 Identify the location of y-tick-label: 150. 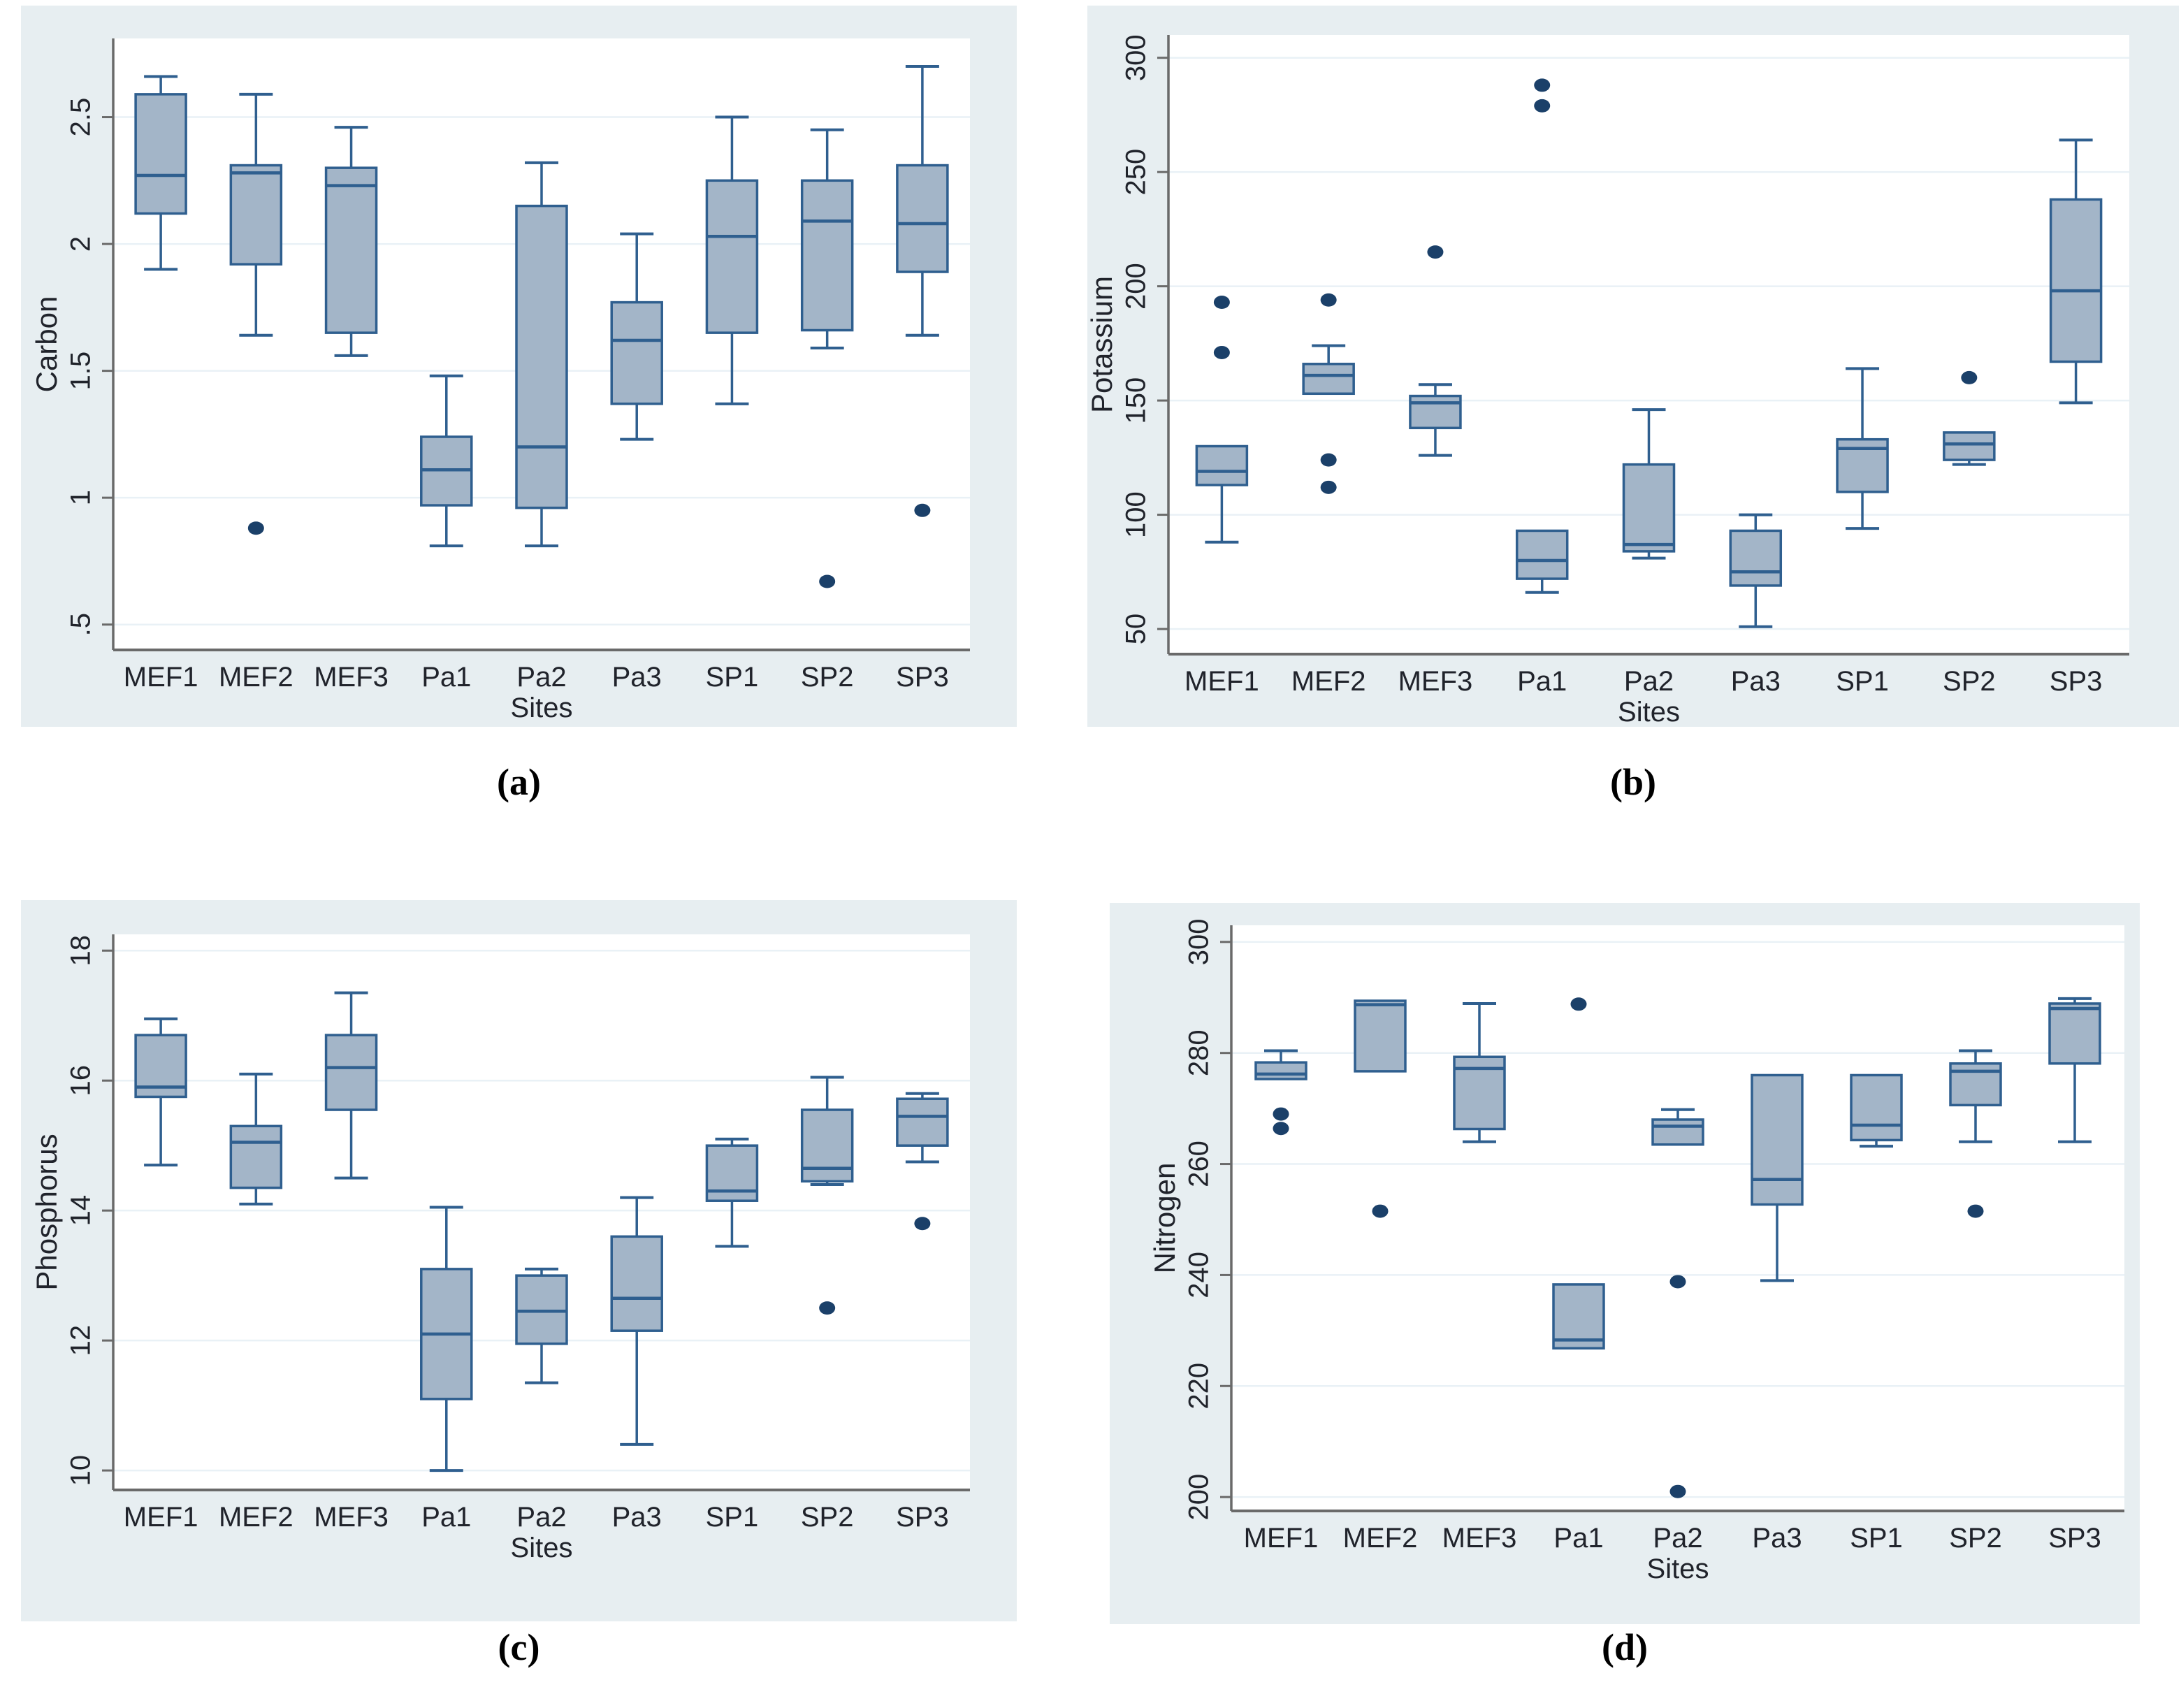
(1136, 400).